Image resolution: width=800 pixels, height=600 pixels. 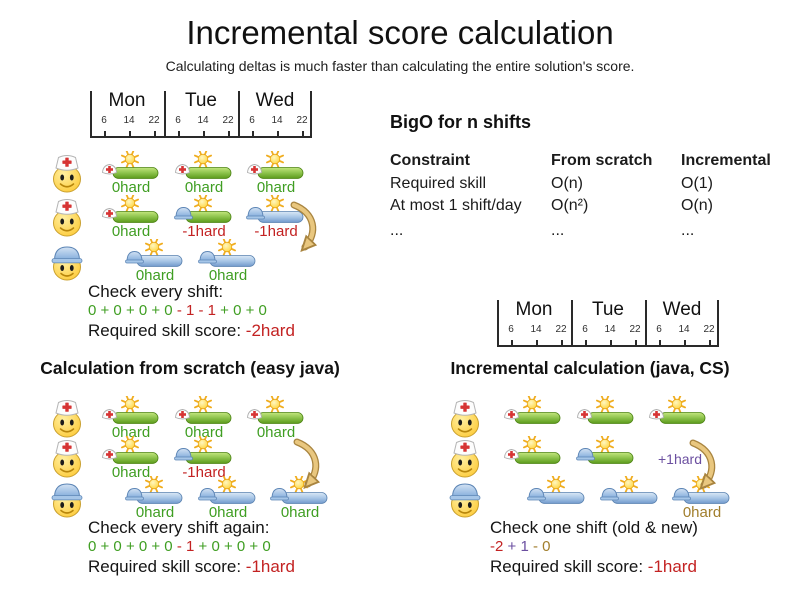 I want to click on timeline-left: Mon 6 14 22 Tue 6 14 22 Wed 6 14 22, so click(x=201, y=114).